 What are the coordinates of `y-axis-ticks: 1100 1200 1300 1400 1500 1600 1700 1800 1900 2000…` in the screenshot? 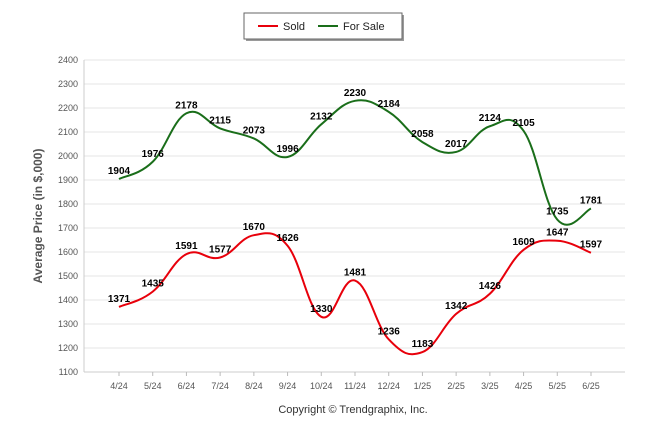 It's located at (68, 216).